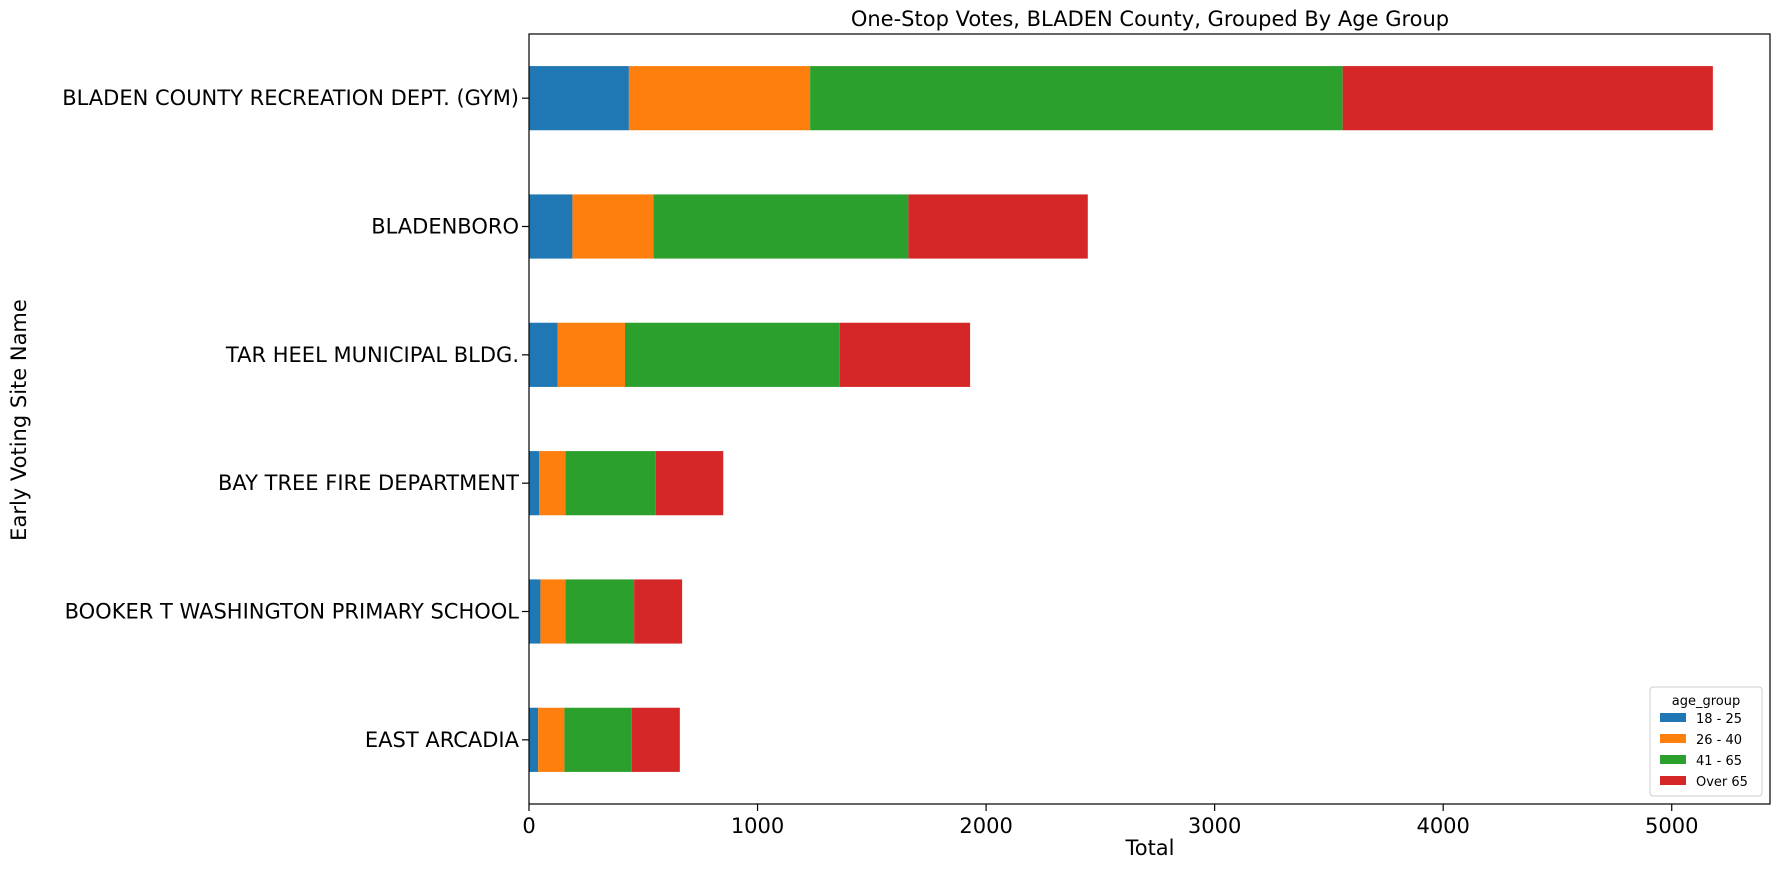 This screenshot has height=869, width=1778. What do you see at coordinates (19, 420) in the screenshot?
I see `y-axis-label: Early Voting Site Name` at bounding box center [19, 420].